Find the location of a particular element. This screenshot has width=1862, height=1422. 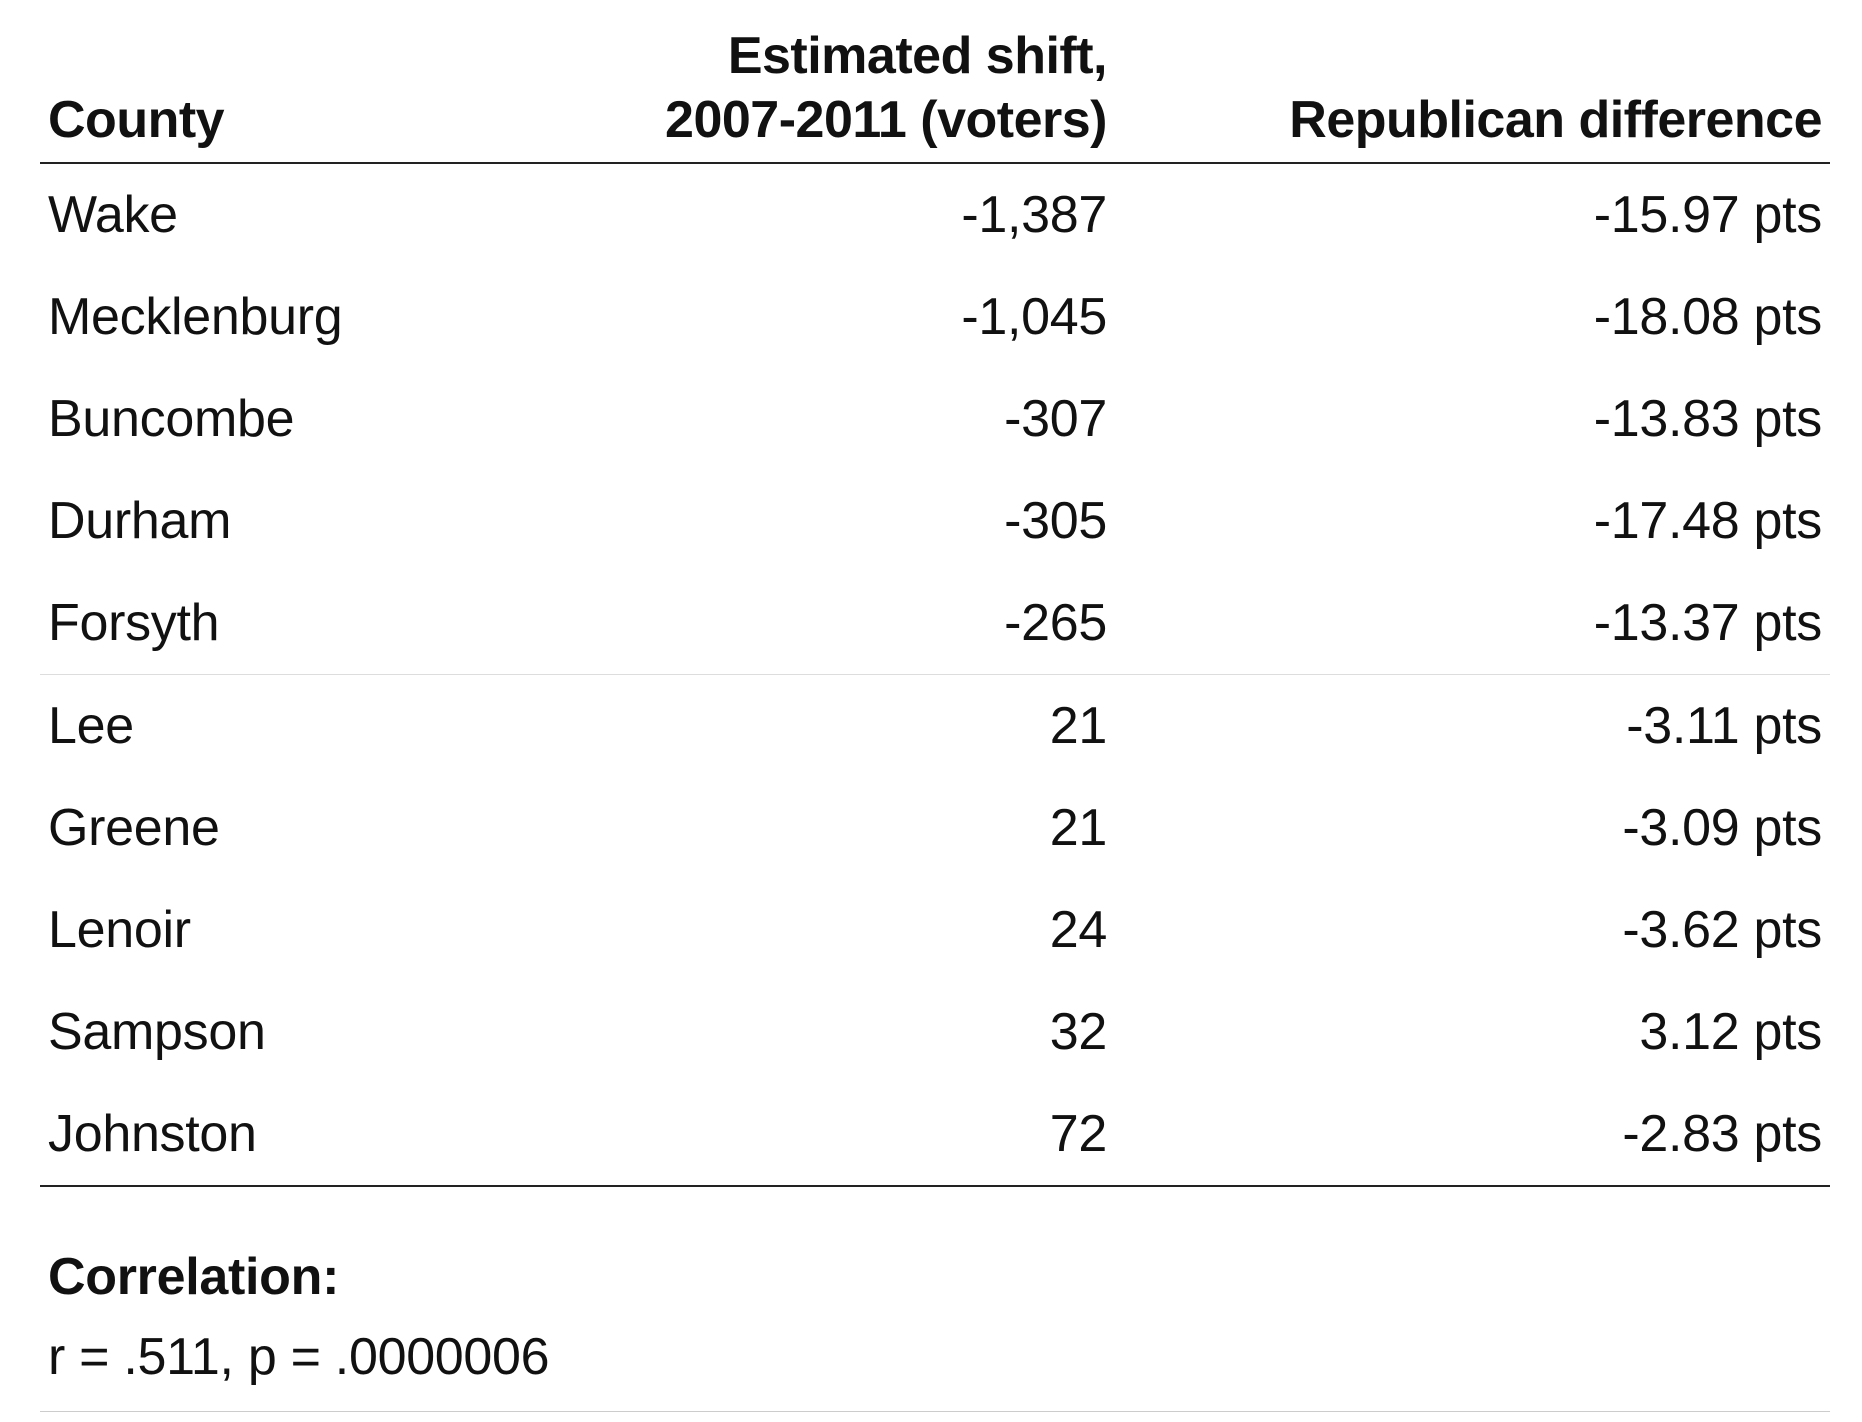

cell-difference: -15.97 pts is located at coordinates (1708, 215).